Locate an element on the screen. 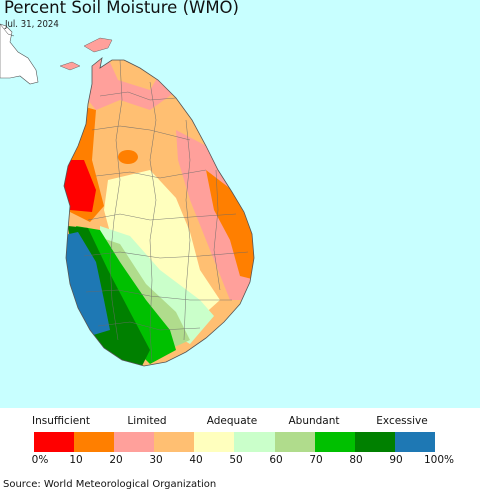  legend-category-limited: Limited is located at coordinates (147, 421).